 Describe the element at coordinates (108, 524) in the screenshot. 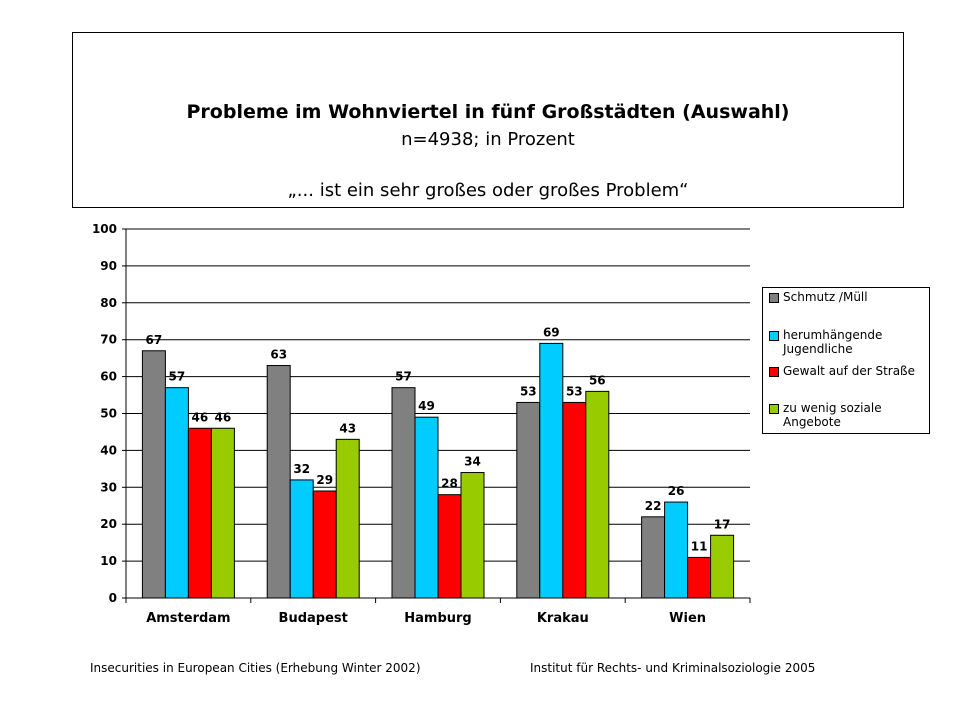

I see `y-tick-label: 20` at that location.